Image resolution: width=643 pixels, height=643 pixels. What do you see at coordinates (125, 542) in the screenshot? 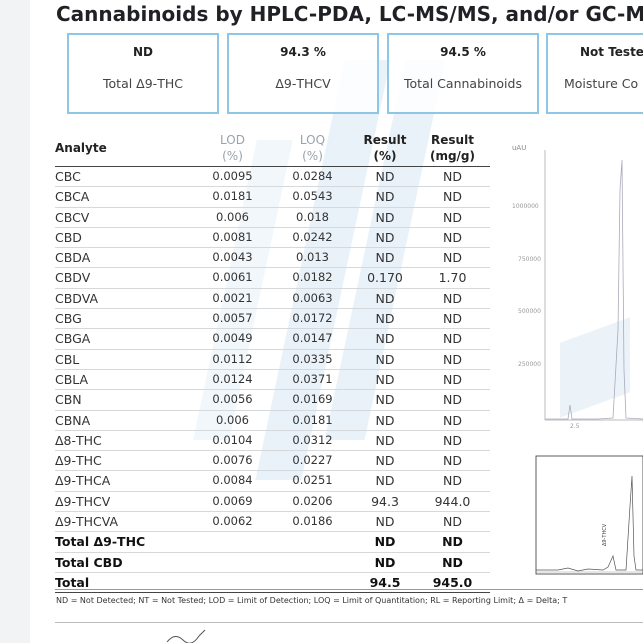
I see `total-label-cell: Total Δ9-THC` at bounding box center [125, 542].